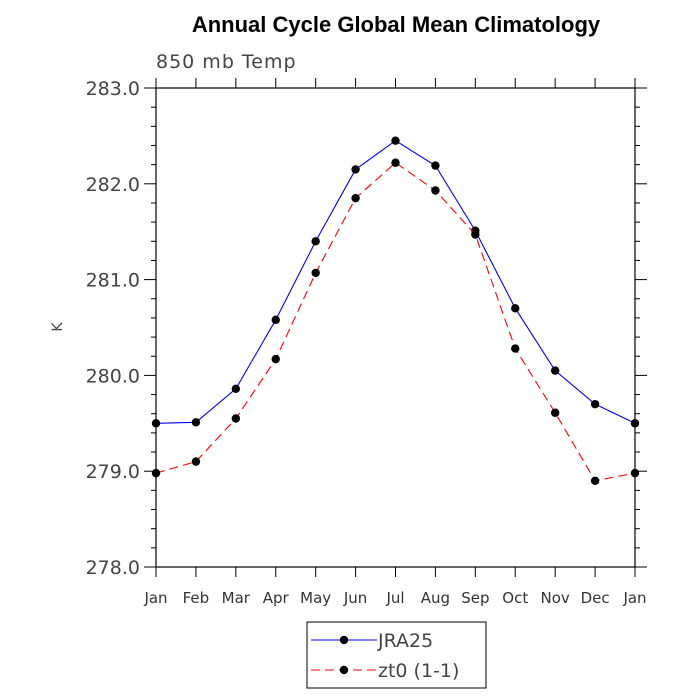 The height and width of the screenshot is (700, 700). What do you see at coordinates (555, 598) in the screenshot?
I see `x-tick-label: Nov` at bounding box center [555, 598].